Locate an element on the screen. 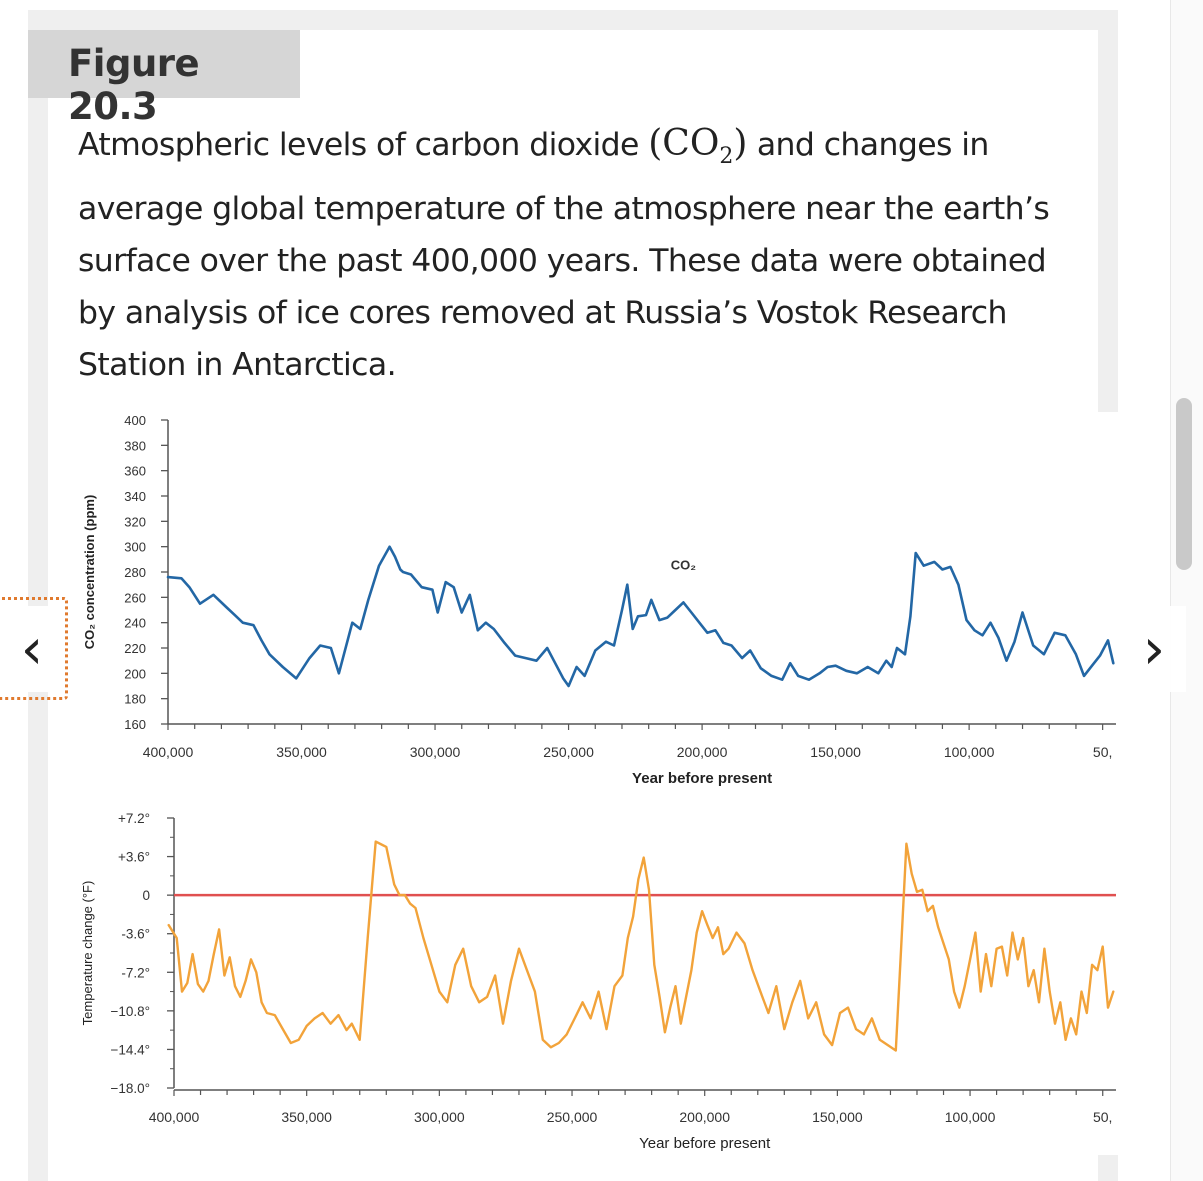 This screenshot has height=1181, width=1203. co2-series-annotation: CO₂ is located at coordinates (684, 564).